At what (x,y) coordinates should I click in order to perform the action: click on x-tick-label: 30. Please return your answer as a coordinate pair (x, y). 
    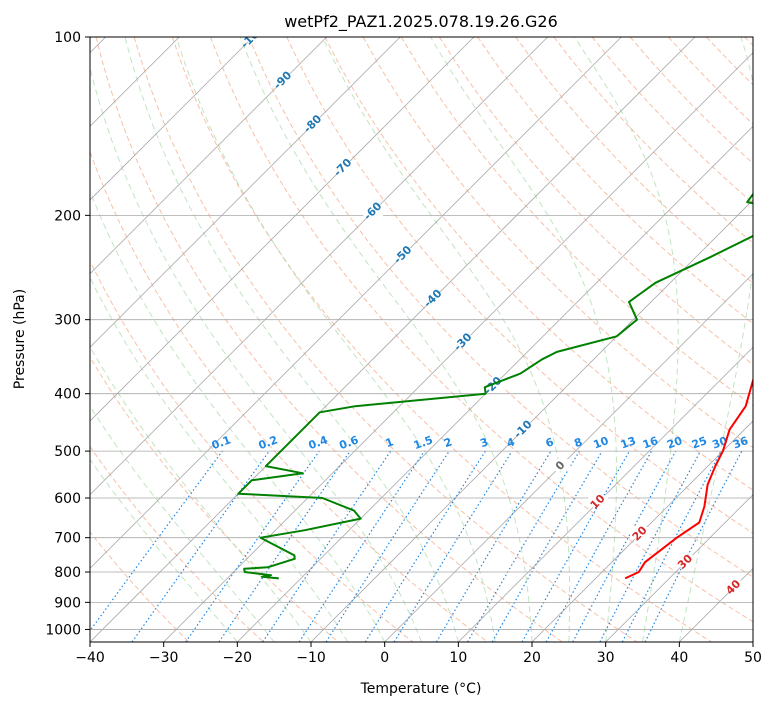
    Looking at the image, I should click on (606, 658).